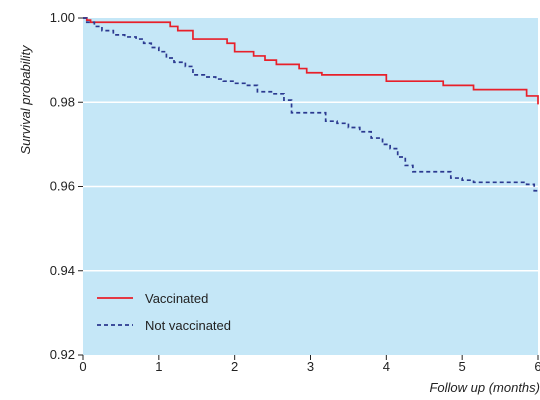 This screenshot has height=400, width=540. I want to click on legend-label-vaccinated: Vaccinated, so click(176, 298).